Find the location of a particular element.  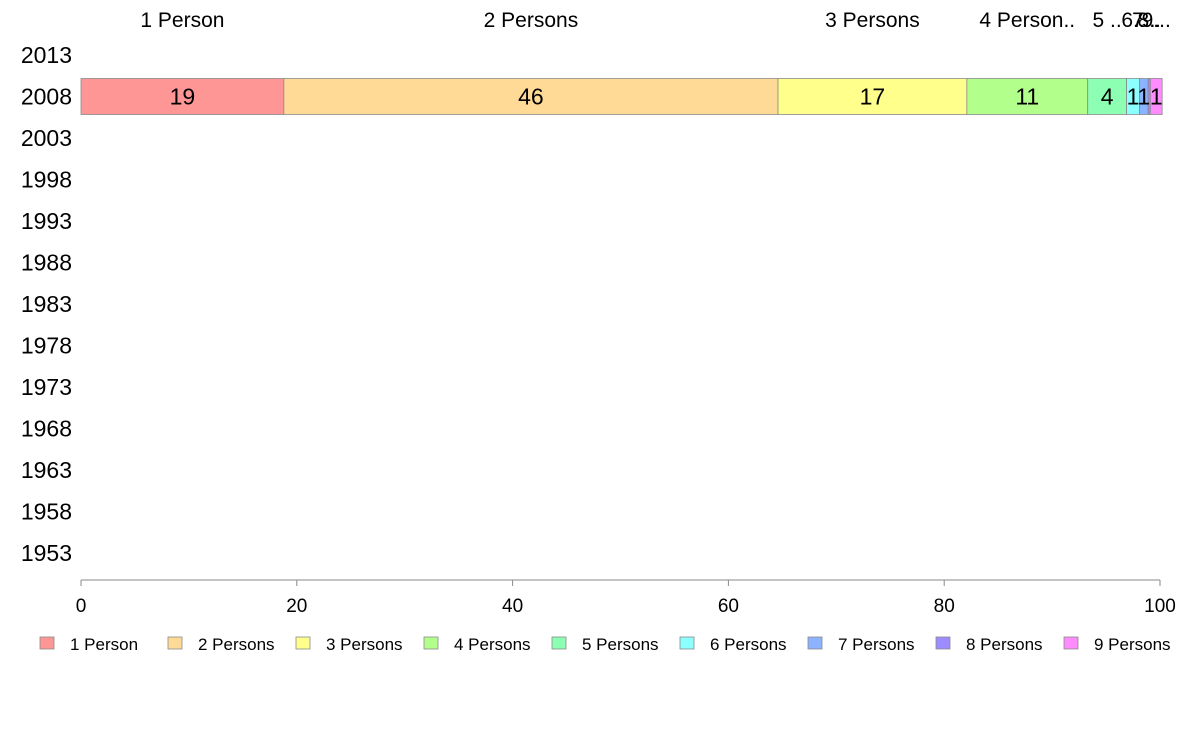

year-label-2008: 2008 is located at coordinates (46, 97).